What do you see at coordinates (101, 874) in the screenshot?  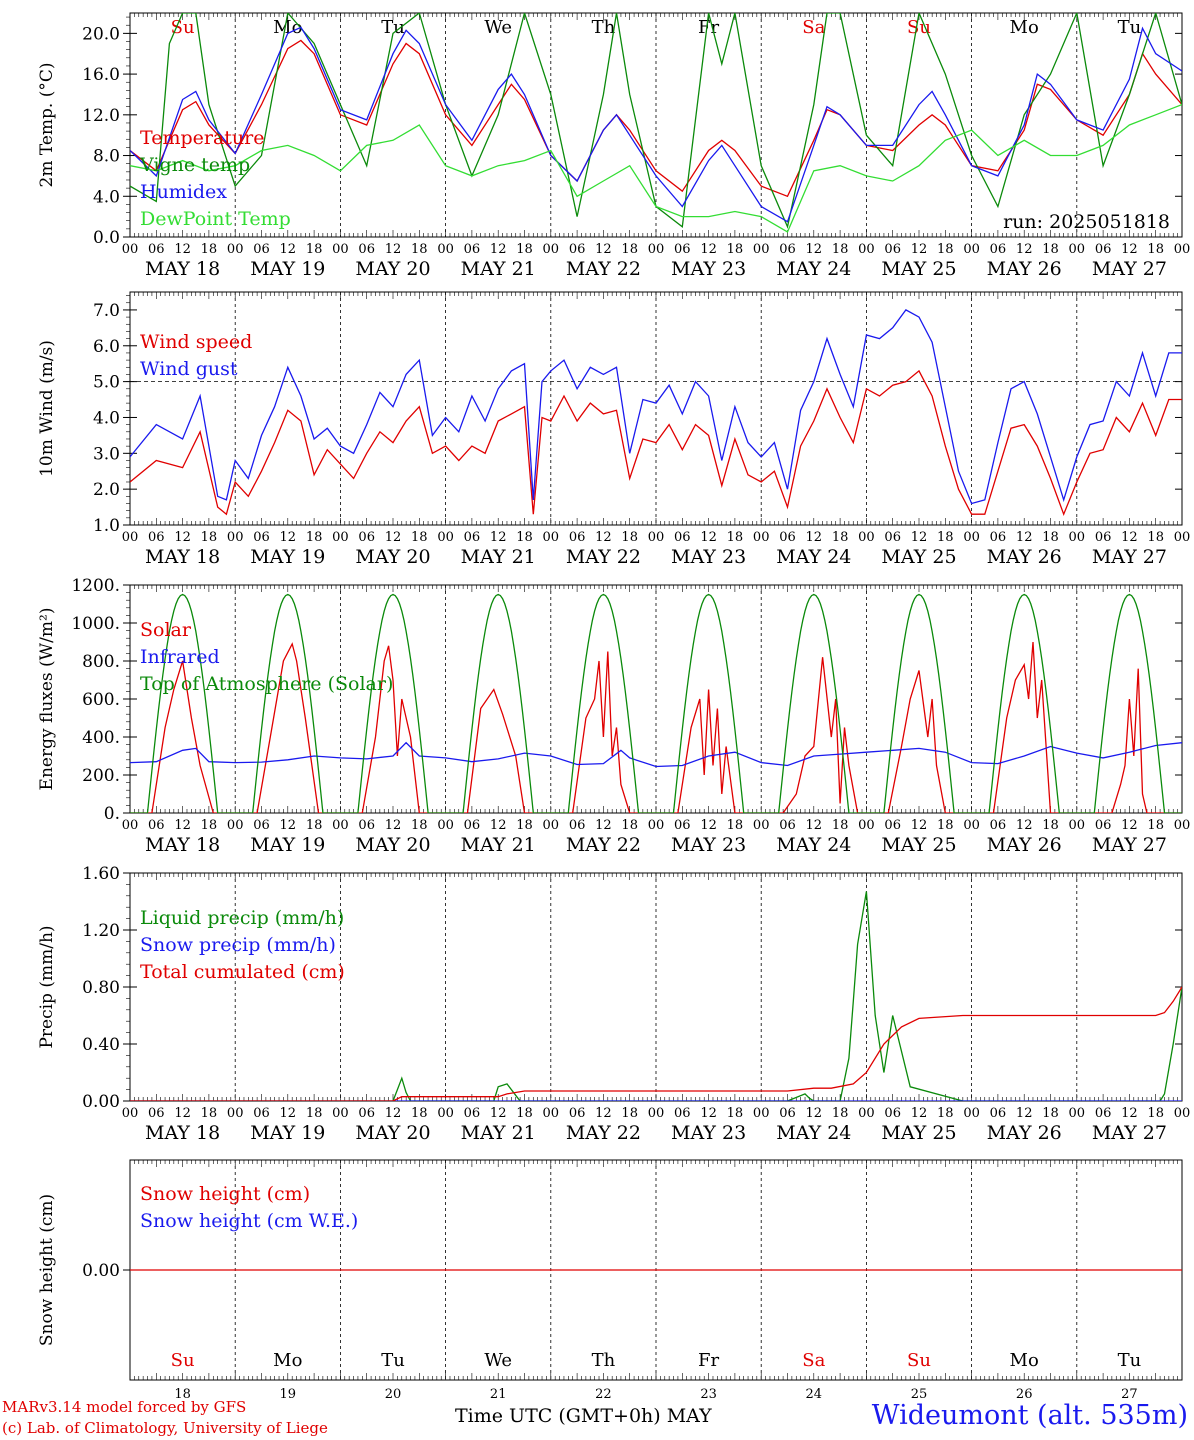 I see `y-tick-label: 1.60` at bounding box center [101, 874].